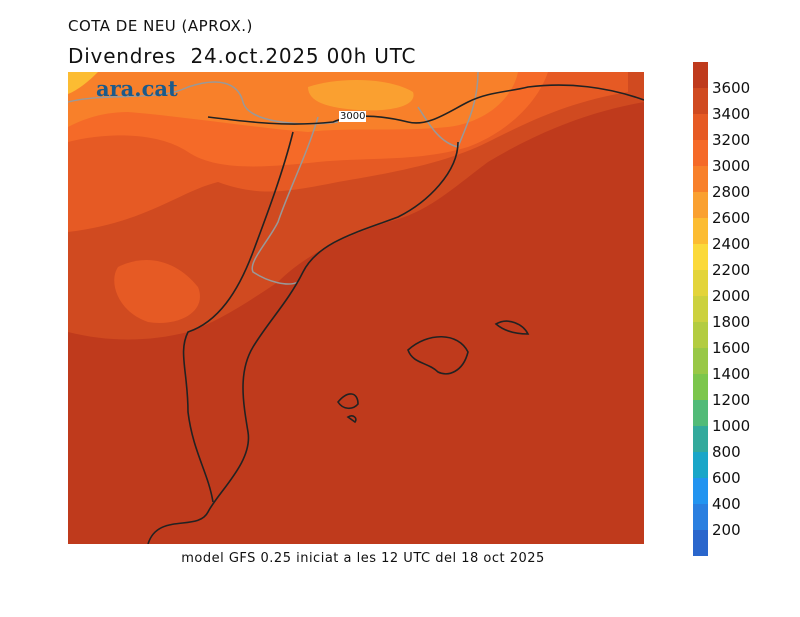 Image resolution: width=800 pixels, height=617 pixels. What do you see at coordinates (731, 400) in the screenshot?
I see `colorbar-tick-label: 1200` at bounding box center [731, 400].